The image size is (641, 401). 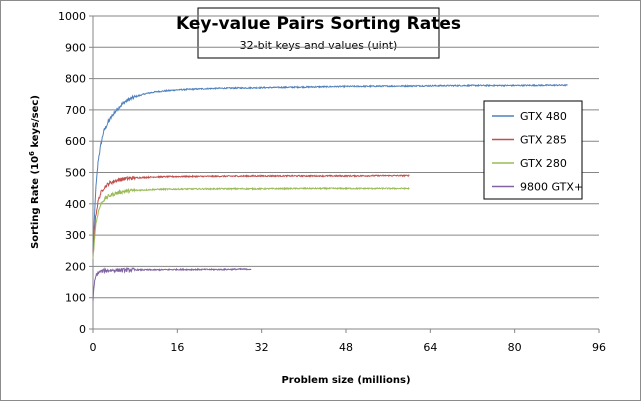 What do you see at coordinates (35, 123) in the screenshot?
I see `y-axis-title-suffix: keys/sec)` at bounding box center [35, 123].